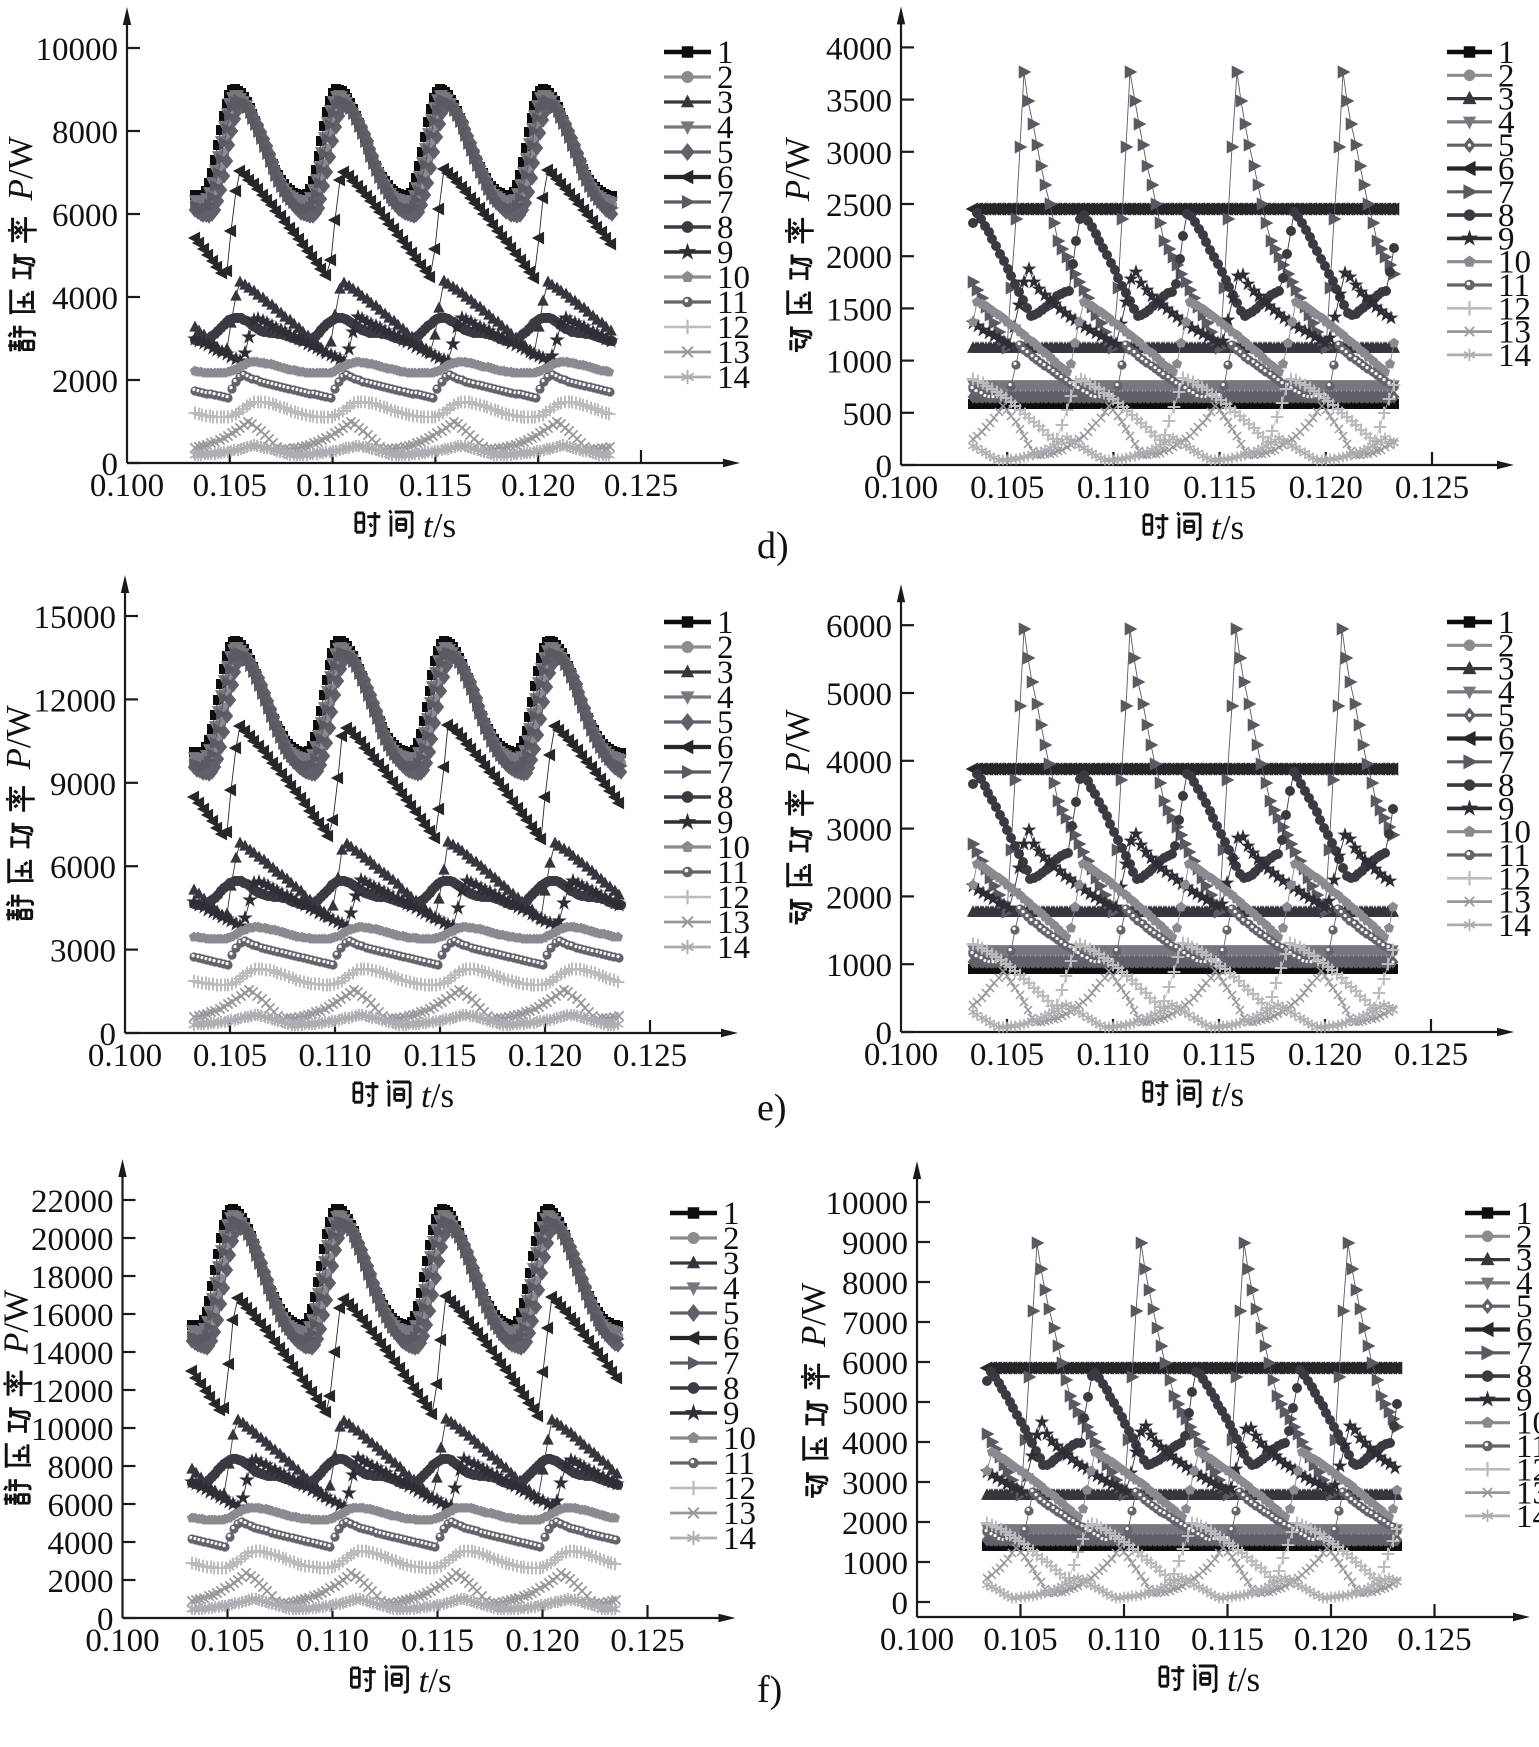  Describe the element at coordinates (868, 415) in the screenshot. I see `svg-text: 500` at that location.